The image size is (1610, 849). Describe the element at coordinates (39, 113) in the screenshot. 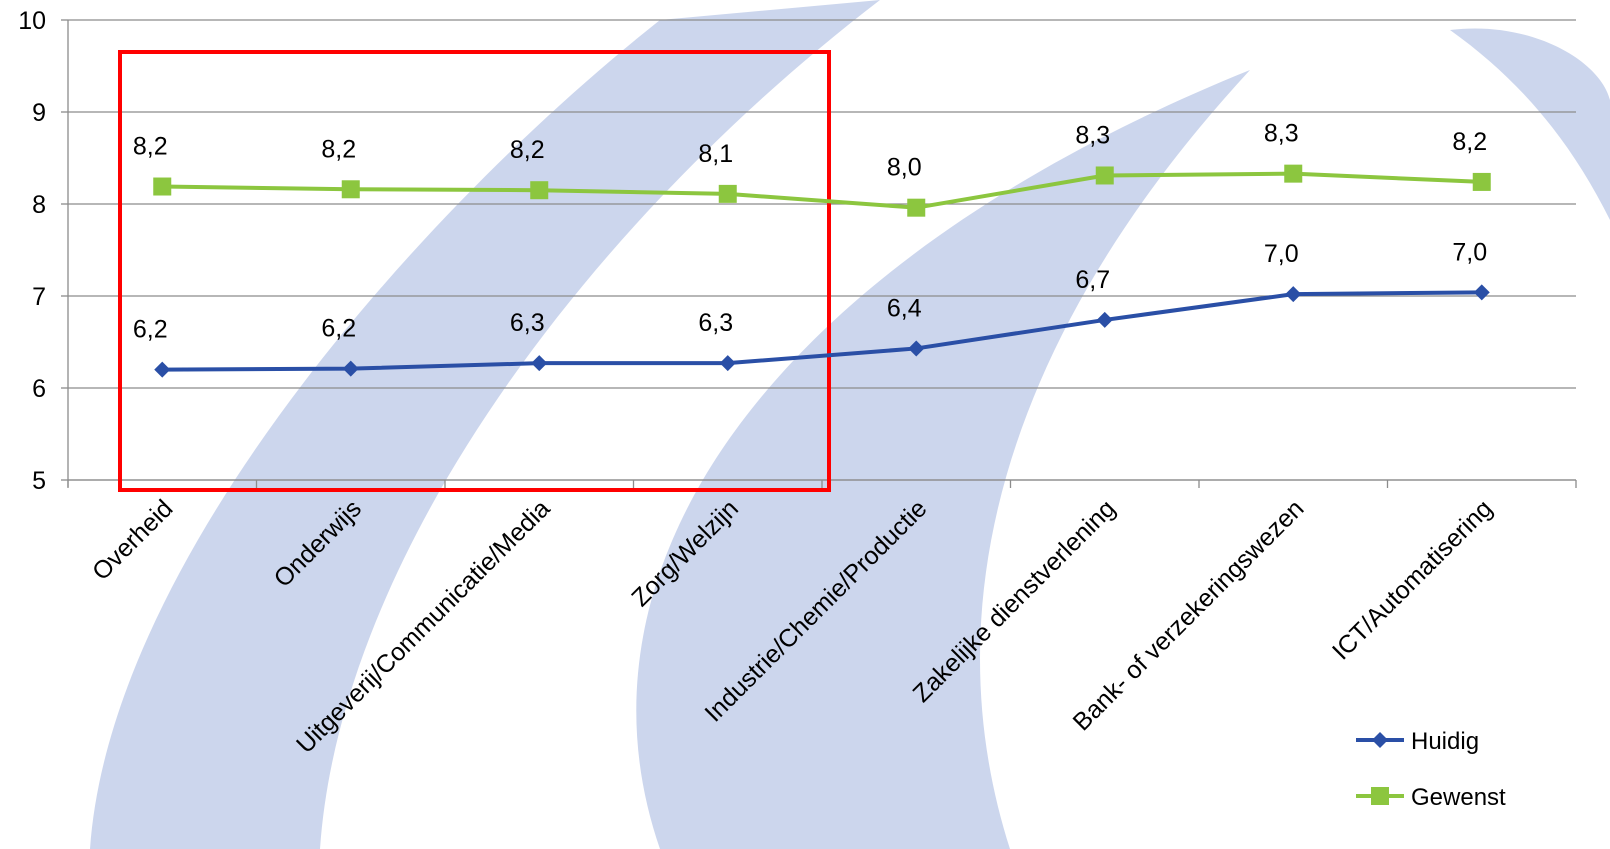

I see `y-tick-label: 9` at that location.